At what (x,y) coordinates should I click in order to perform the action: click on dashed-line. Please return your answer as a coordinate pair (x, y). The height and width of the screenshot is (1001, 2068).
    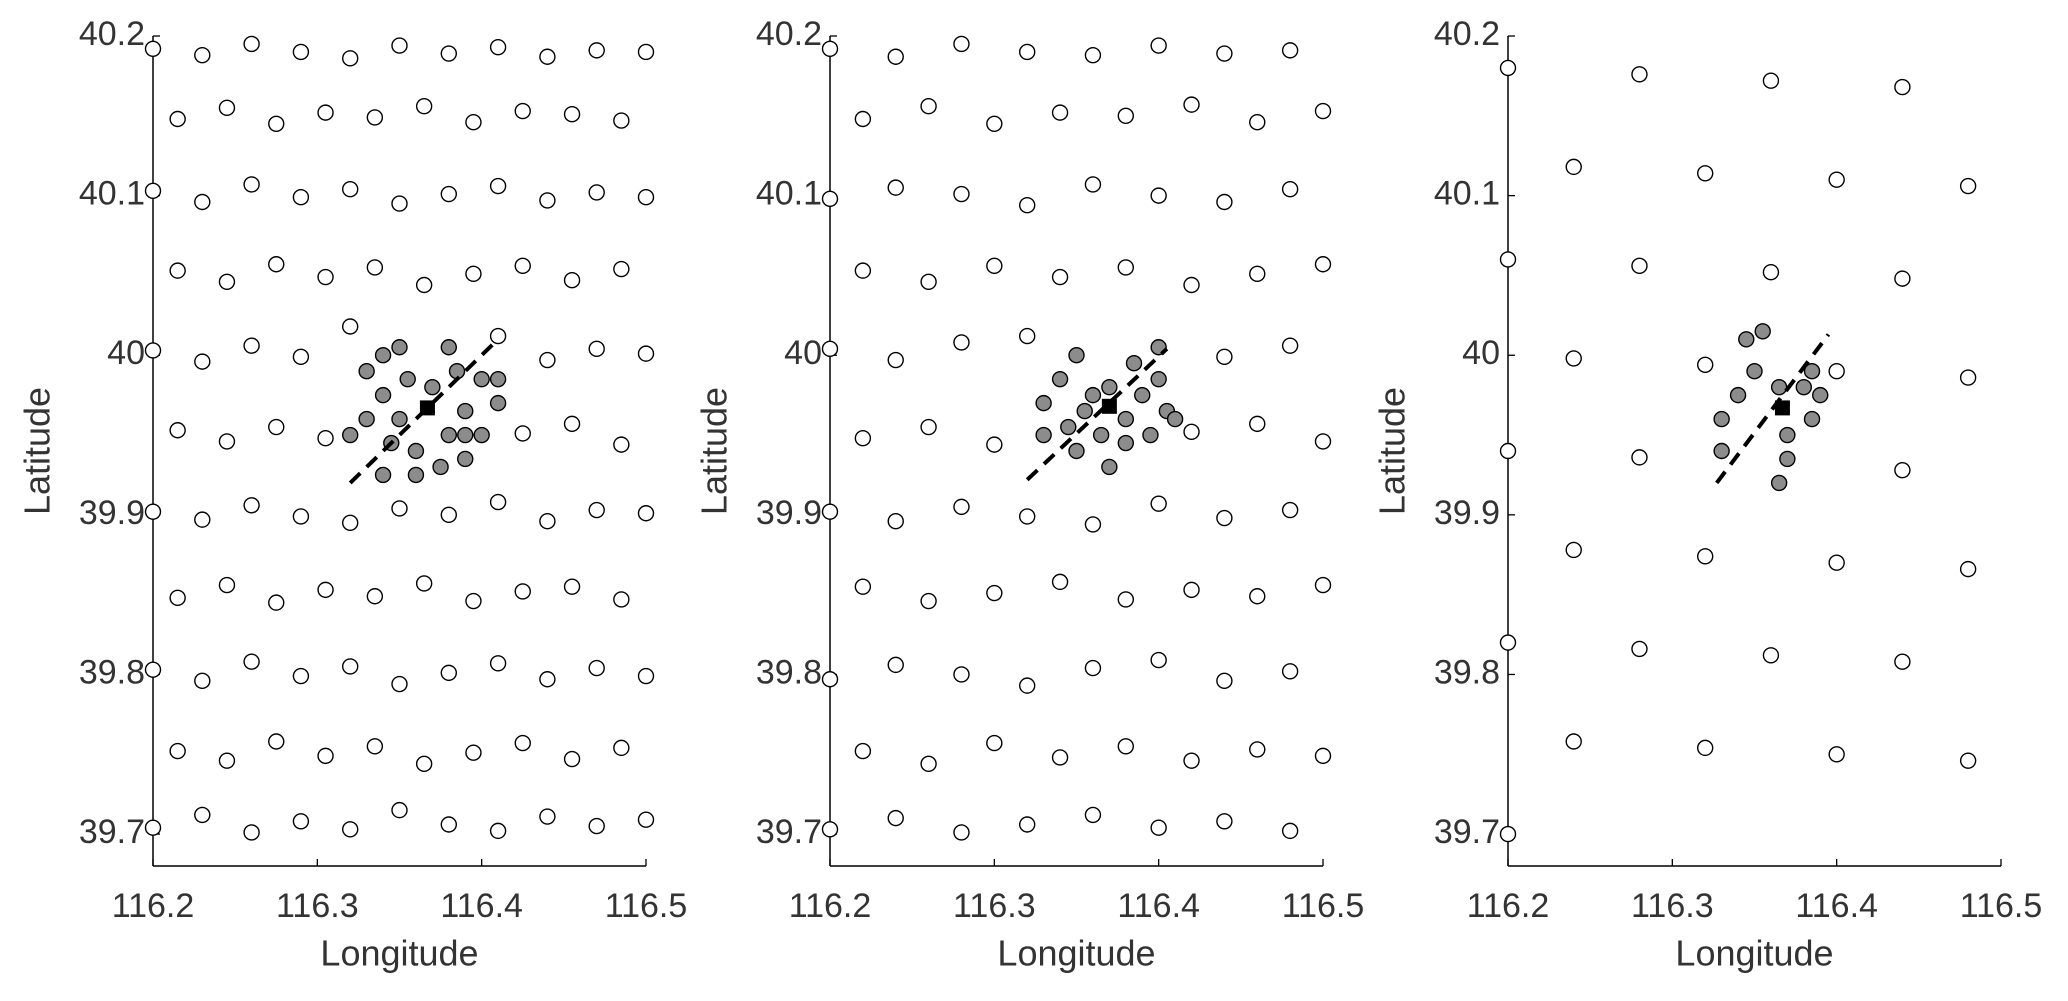
    Looking at the image, I should click on (1097, 414).